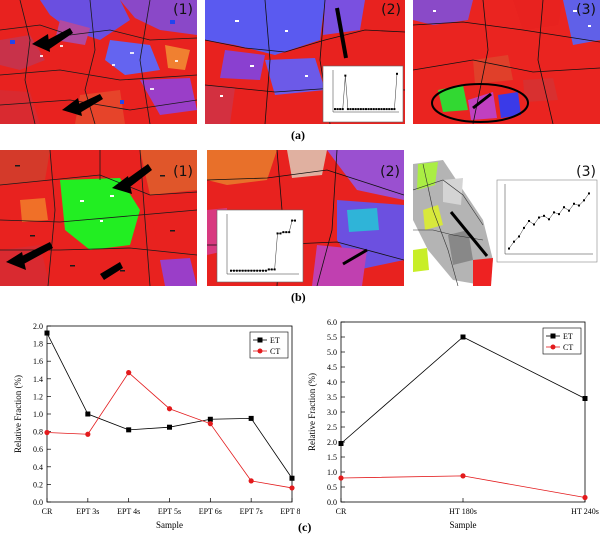 The height and width of the screenshot is (535, 600). Describe the element at coordinates (290, 511) in the screenshot. I see `x-tick-label: EPT 8s` at that location.